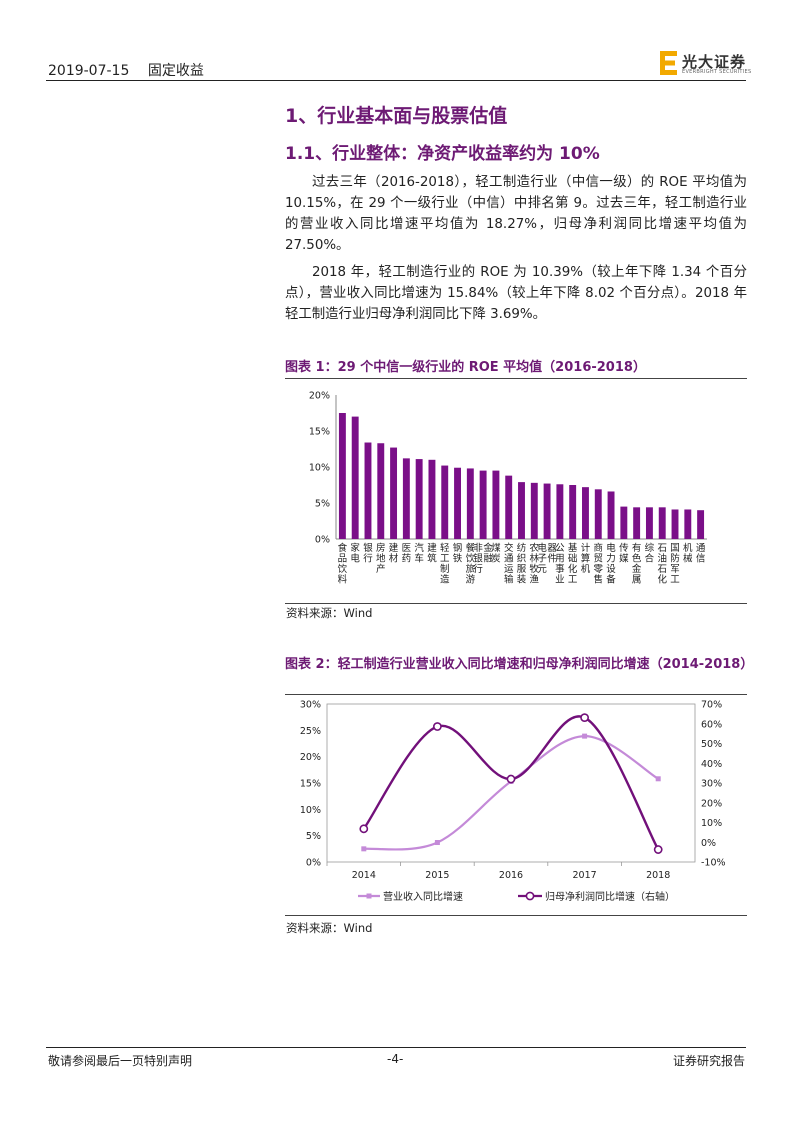 This screenshot has height=1122, width=793. I want to click on logo-text-cn: 光大证券, so click(714, 62).